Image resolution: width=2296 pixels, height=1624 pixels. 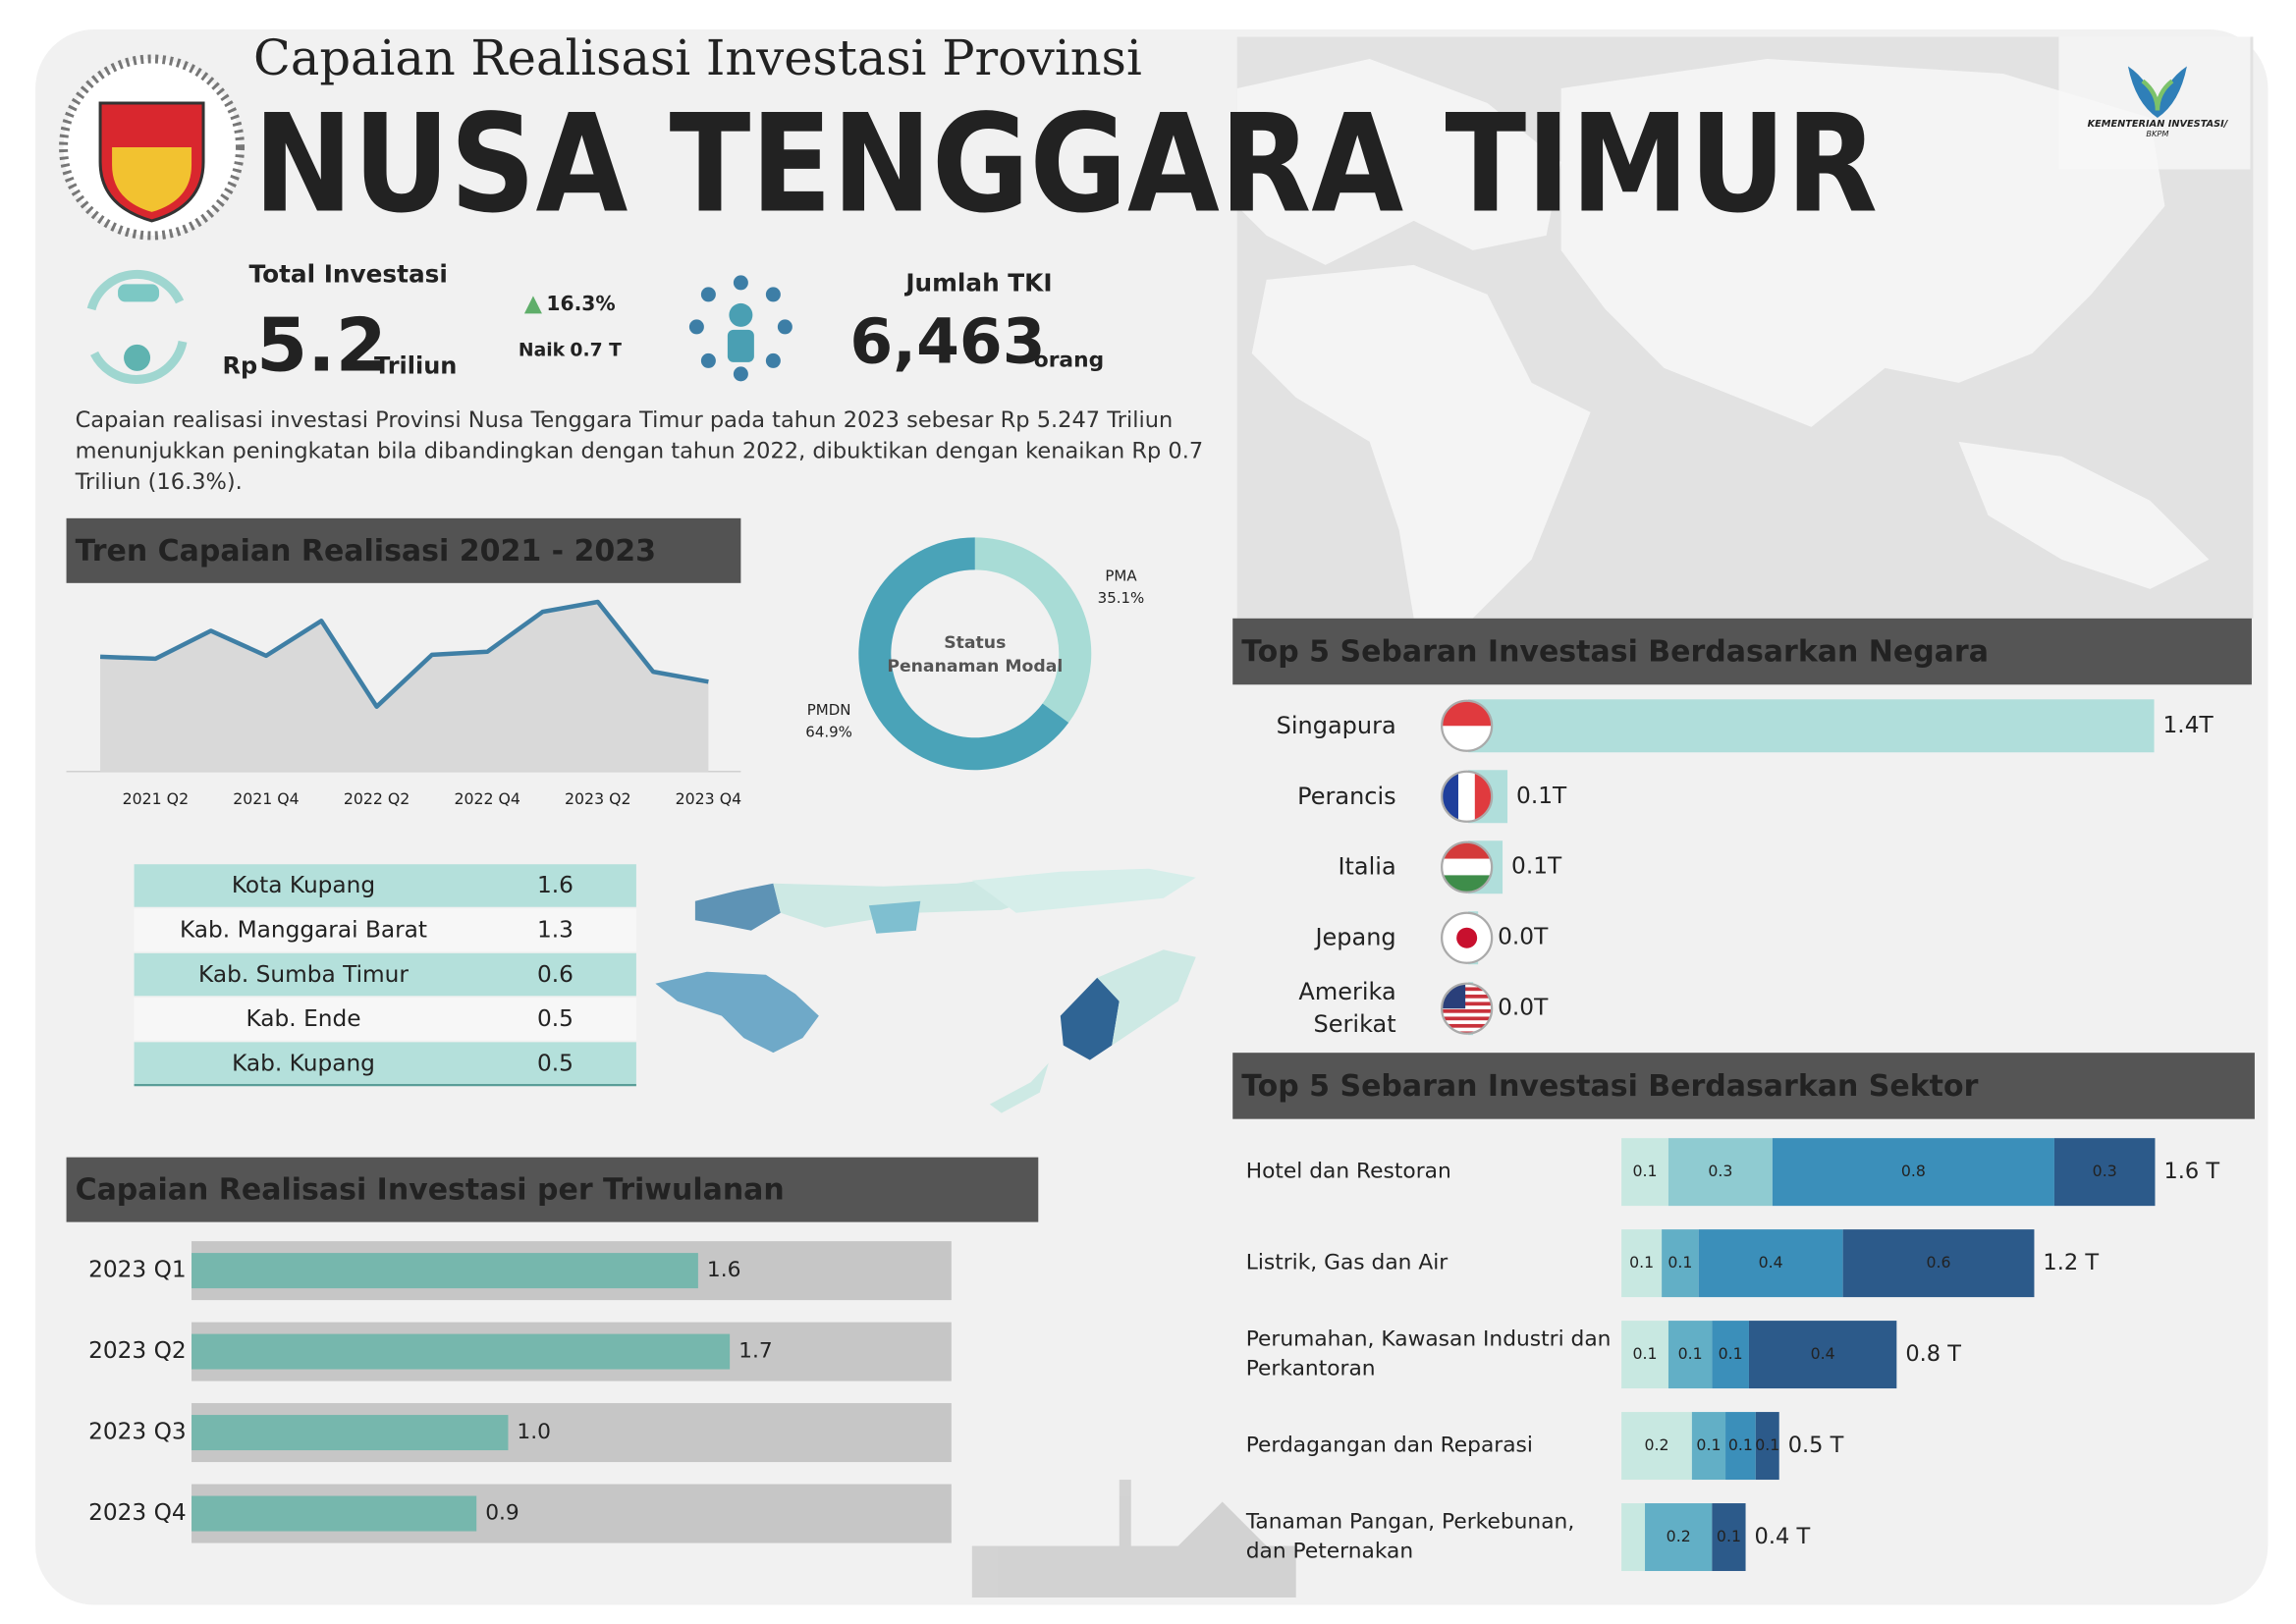 I want to click on y-tick-label: Perdagangan dan Reparasi, so click(x=1389, y=1446).